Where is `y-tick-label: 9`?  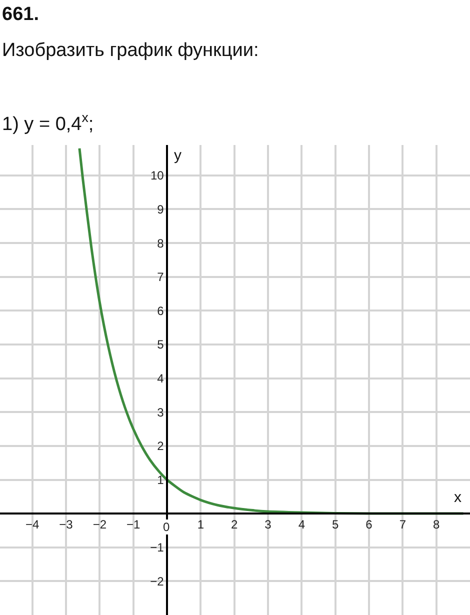 y-tick-label: 9 is located at coordinates (160, 209).